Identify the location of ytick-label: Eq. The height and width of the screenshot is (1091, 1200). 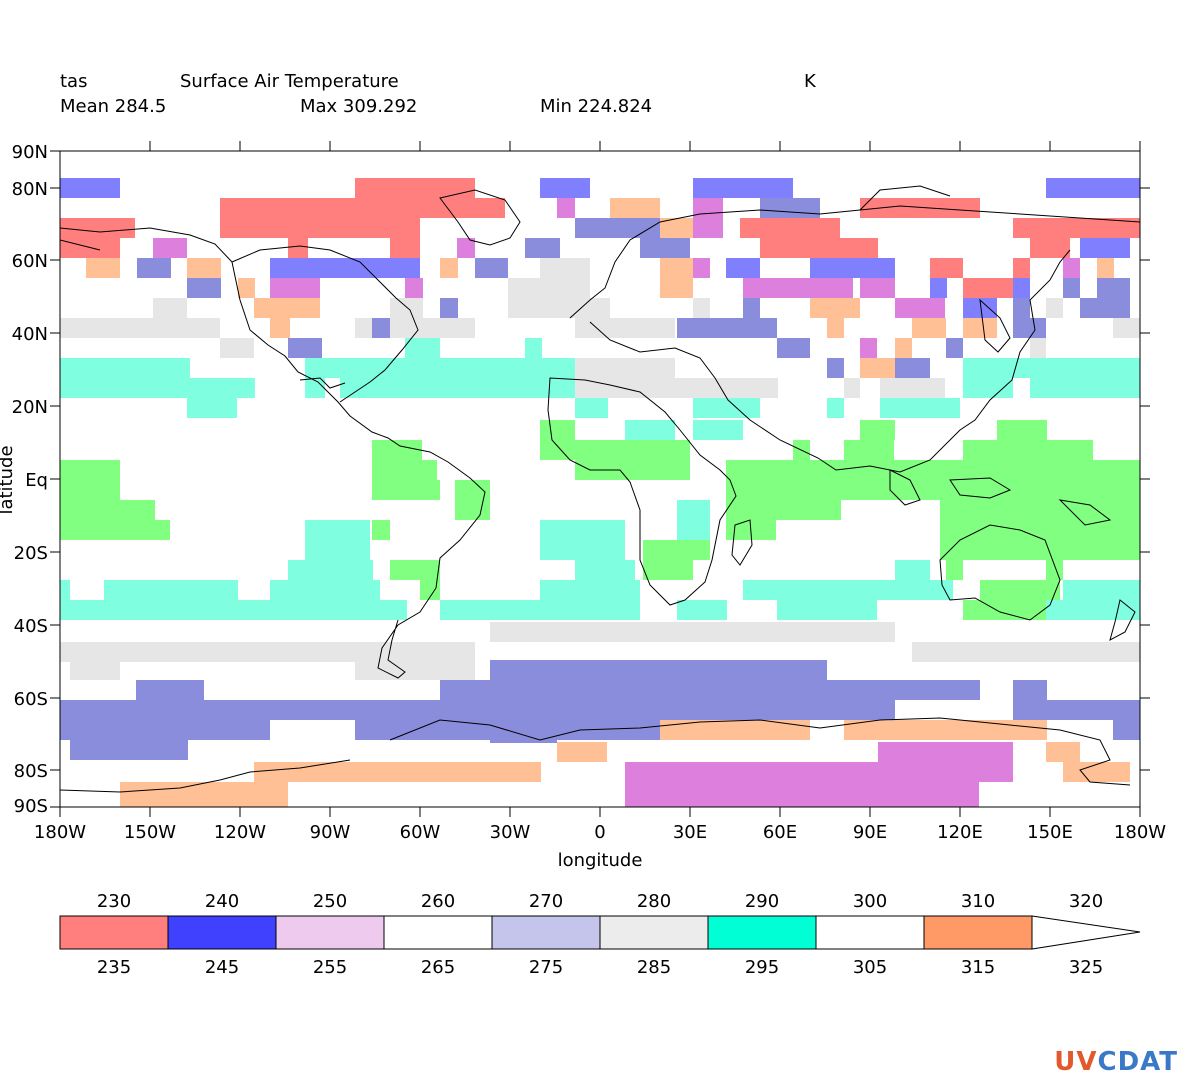
(36, 480).